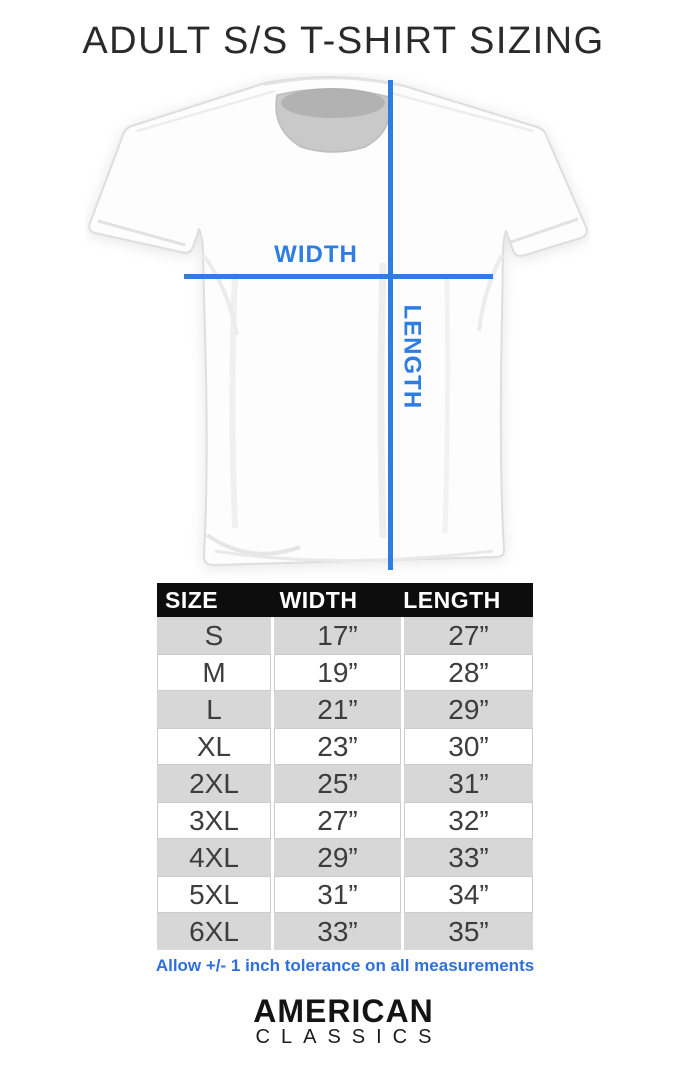 The height and width of the screenshot is (1080, 687). I want to click on size-cell: M, so click(214, 672).